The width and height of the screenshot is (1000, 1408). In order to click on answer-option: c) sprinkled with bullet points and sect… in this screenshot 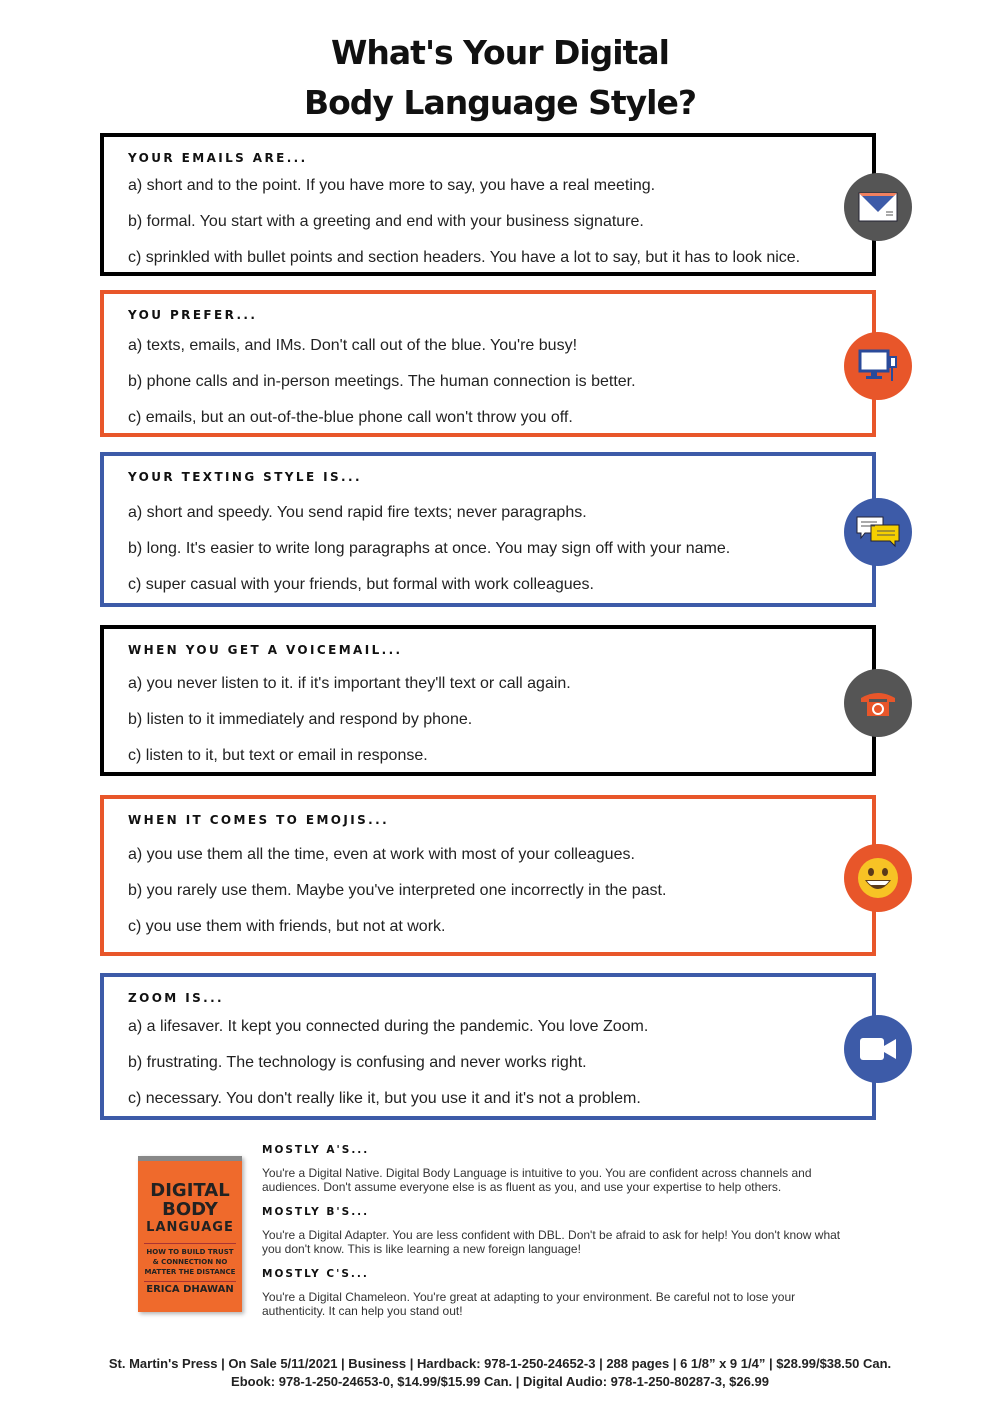, I will do `click(464, 257)`.